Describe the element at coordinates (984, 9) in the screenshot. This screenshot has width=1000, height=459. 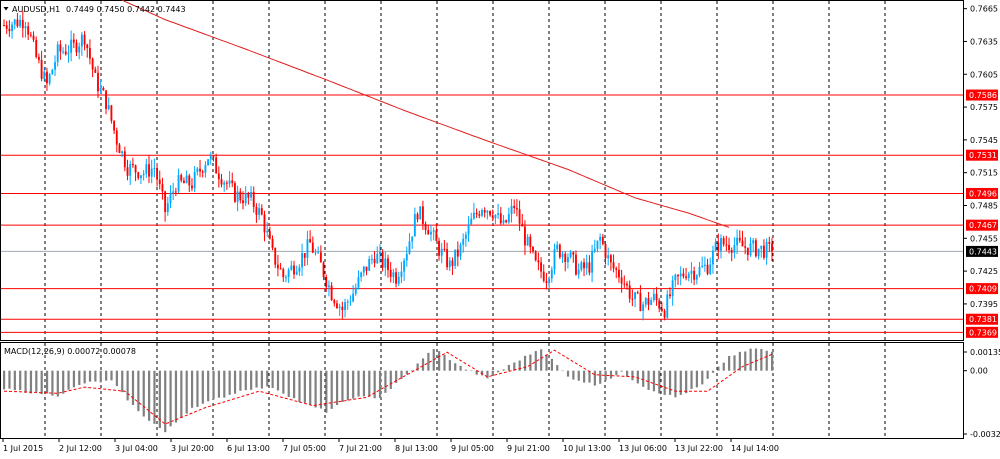
I see `price-tick-label: 0.7665` at that location.